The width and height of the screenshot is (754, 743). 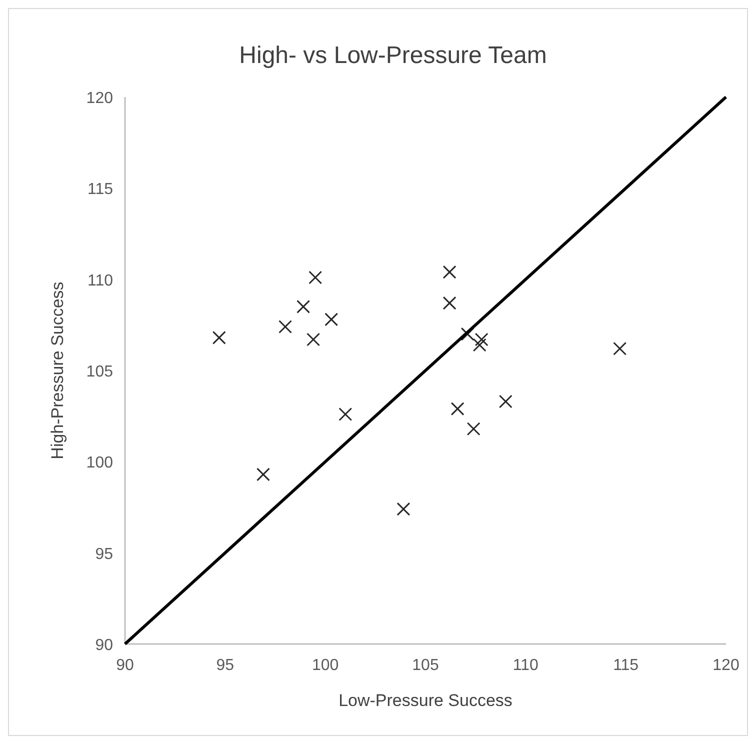 What do you see at coordinates (325, 665) in the screenshot?
I see `x-tick-label: 100` at bounding box center [325, 665].